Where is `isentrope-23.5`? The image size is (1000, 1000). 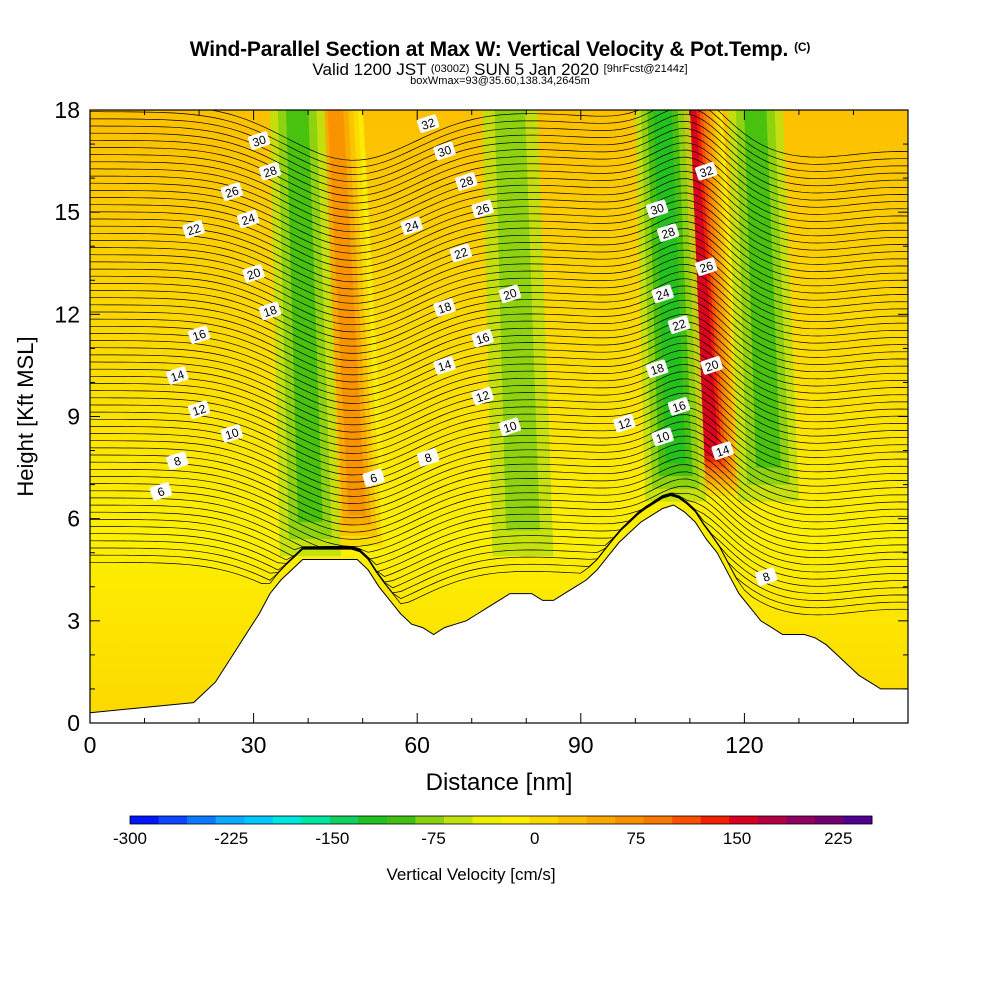
isentrope-23.5 is located at coordinates (499, 276).